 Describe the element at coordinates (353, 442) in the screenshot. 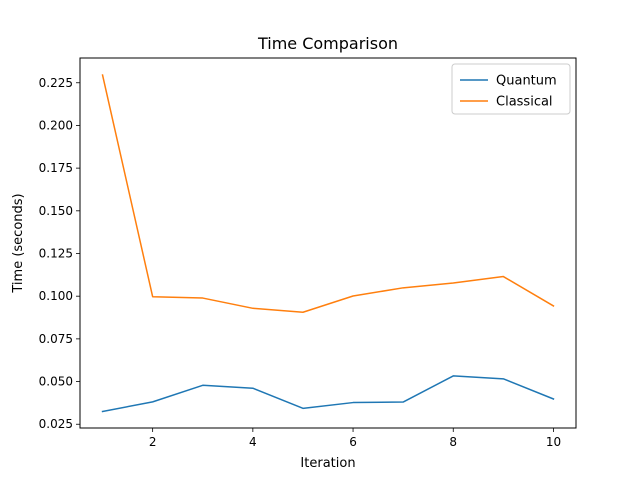

I see `x-tick-label: 6` at that location.